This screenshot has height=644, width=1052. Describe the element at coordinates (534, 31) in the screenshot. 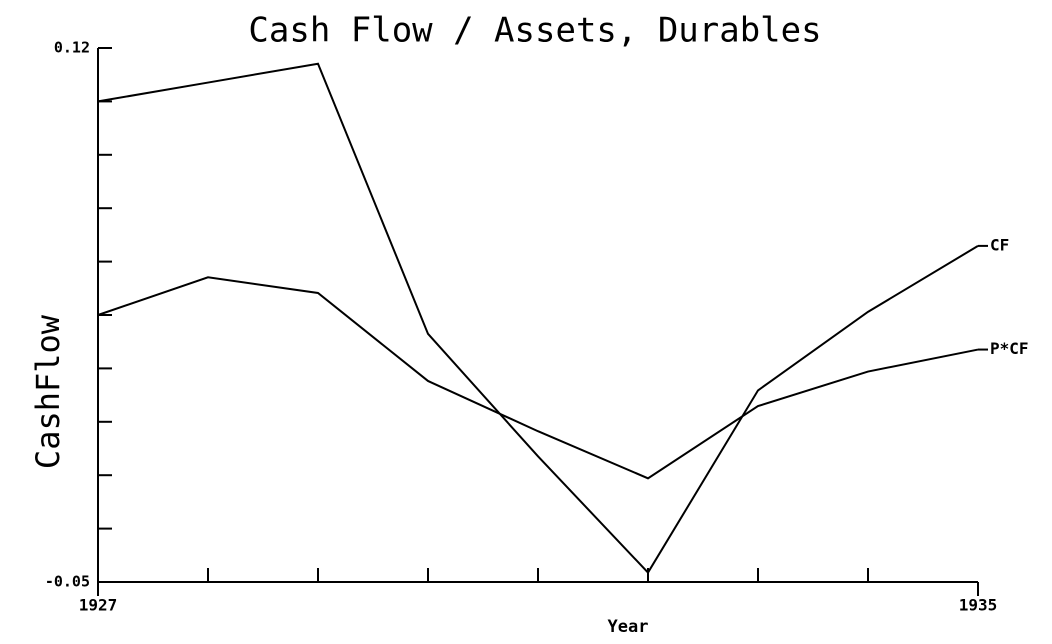

I see `chart-title: Cash Flow / Assets, Durables` at that location.